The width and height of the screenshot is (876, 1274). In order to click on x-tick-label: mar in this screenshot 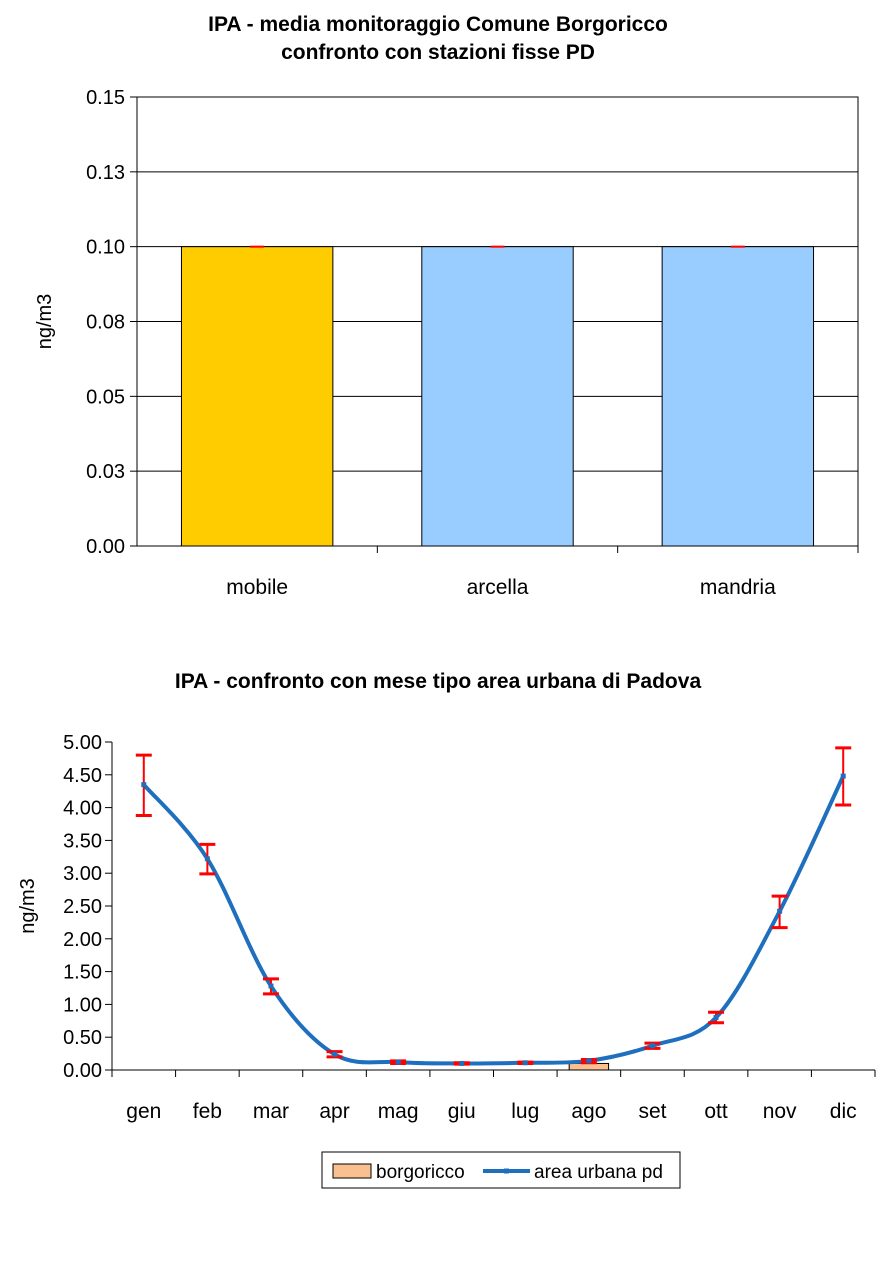, I will do `click(271, 1111)`.